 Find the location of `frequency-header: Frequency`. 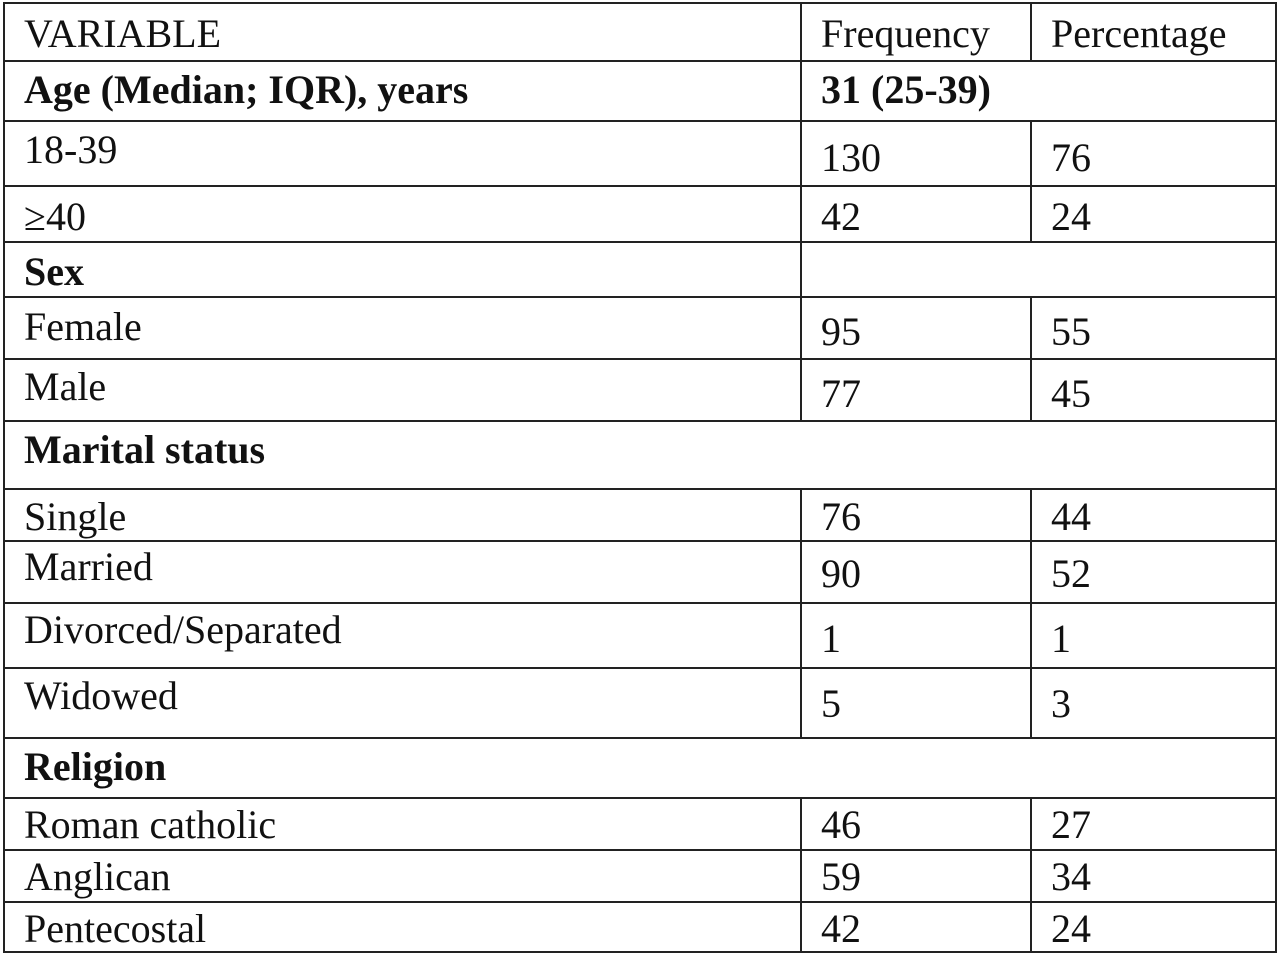

frequency-header: Frequency is located at coordinates (905, 33).